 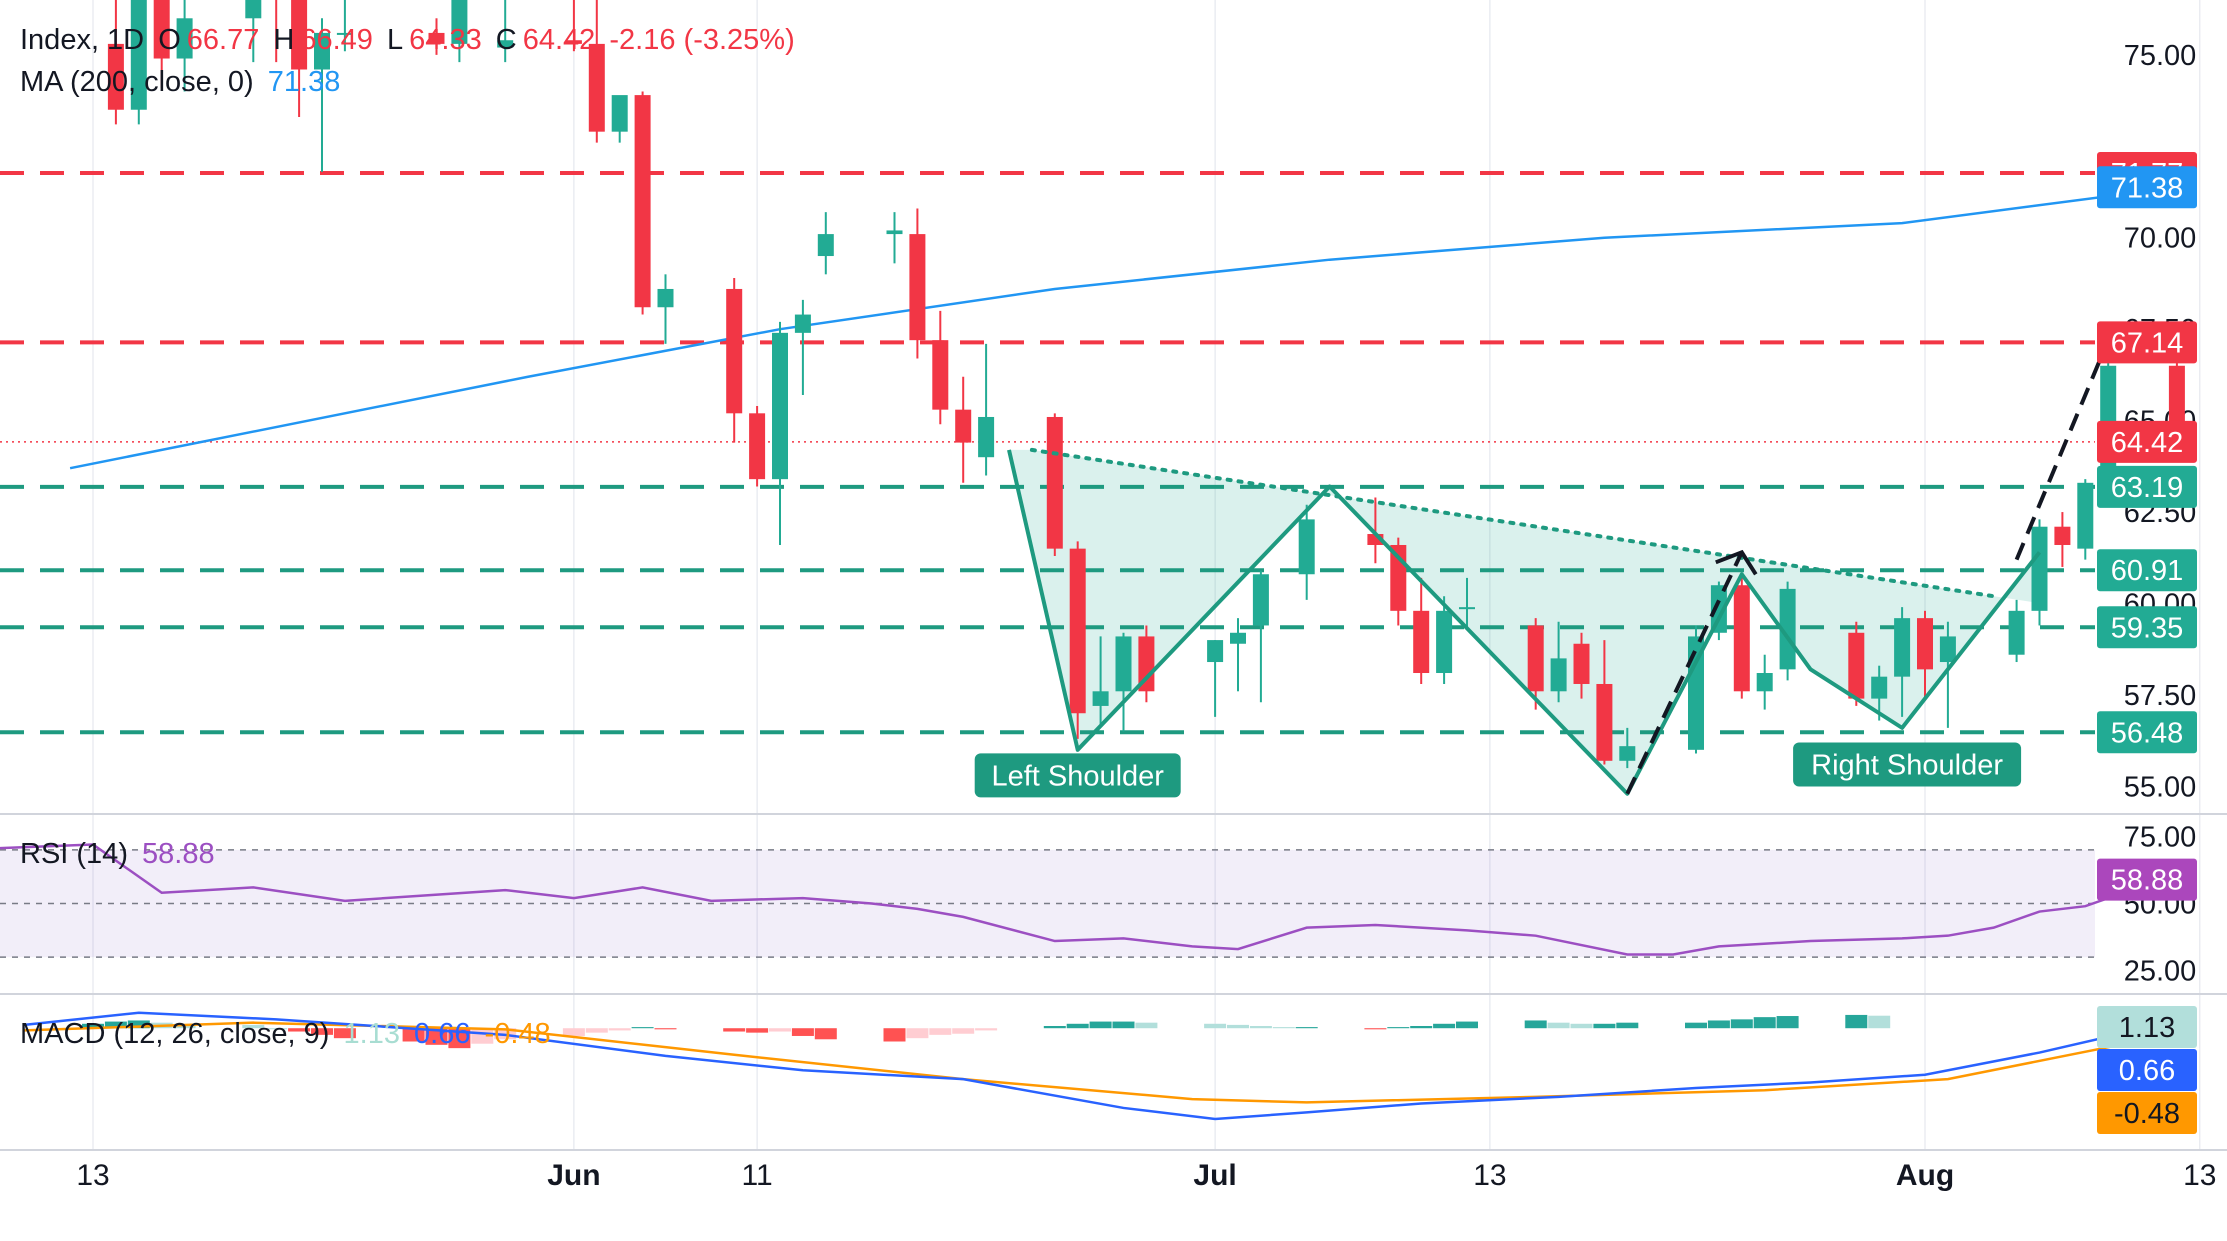 I want to click on macd-legend: MACD (12, 26, close, 9) 1.13 0.66 -0.48, so click(x=288, y=1034).